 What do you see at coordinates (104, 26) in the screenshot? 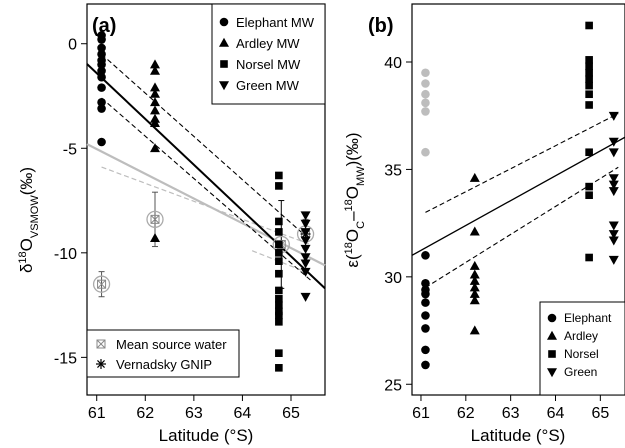
I see `panel-a-tag: (a)` at bounding box center [104, 26].